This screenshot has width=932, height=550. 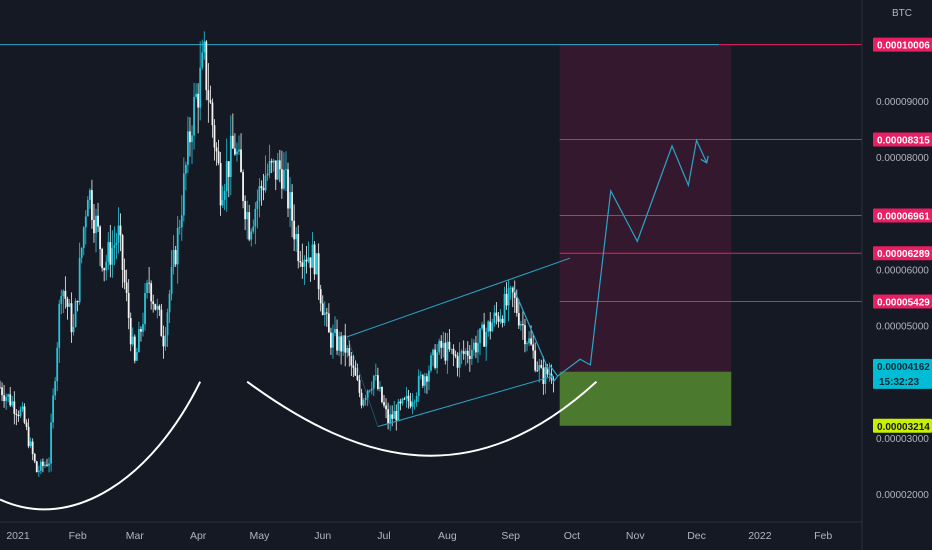 What do you see at coordinates (903, 254) in the screenshot?
I see `level-price-label: 0.00006289` at bounding box center [903, 254].